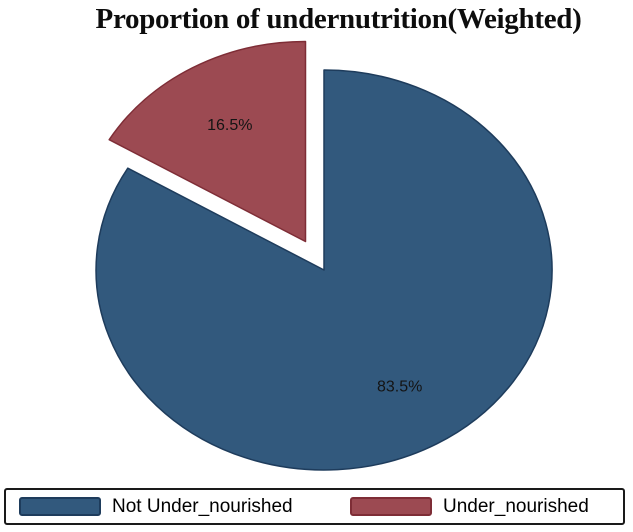 The width and height of the screenshot is (633, 532). What do you see at coordinates (516, 506) in the screenshot?
I see `legend-label-under-nourished: Under_nourished` at bounding box center [516, 506].